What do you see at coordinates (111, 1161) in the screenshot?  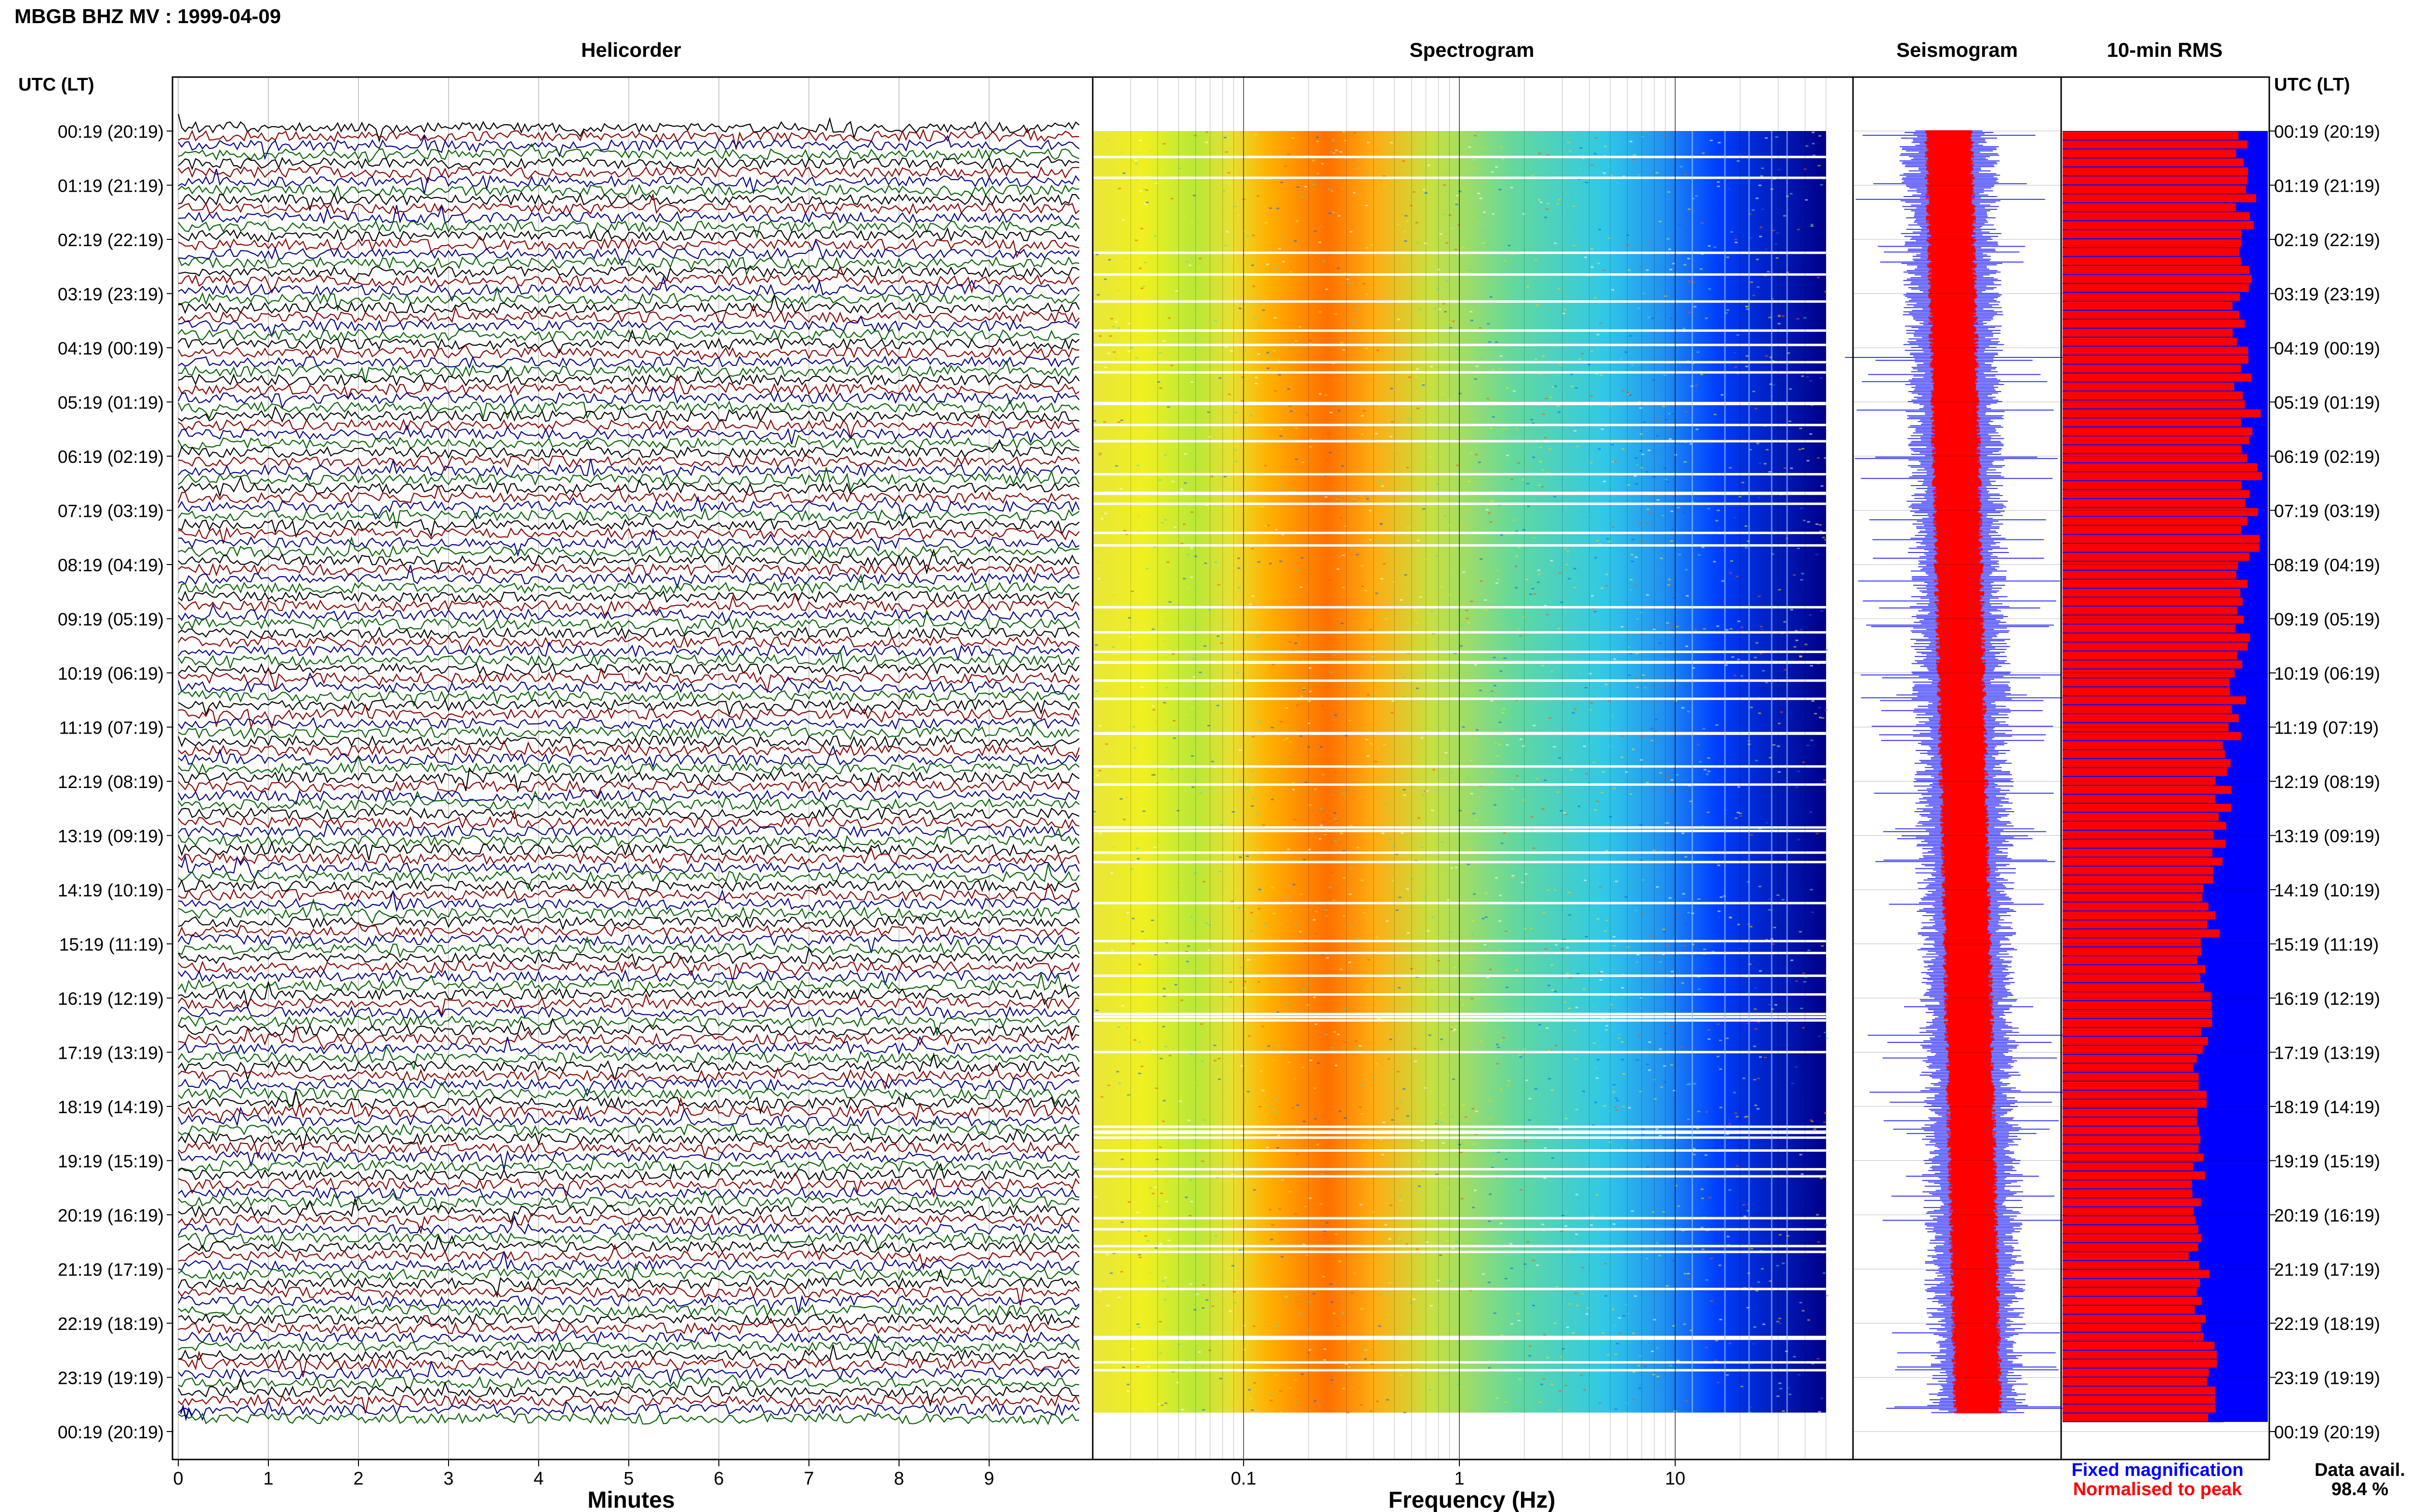 I see `time-label-left: 19:19 (15:19)` at bounding box center [111, 1161].